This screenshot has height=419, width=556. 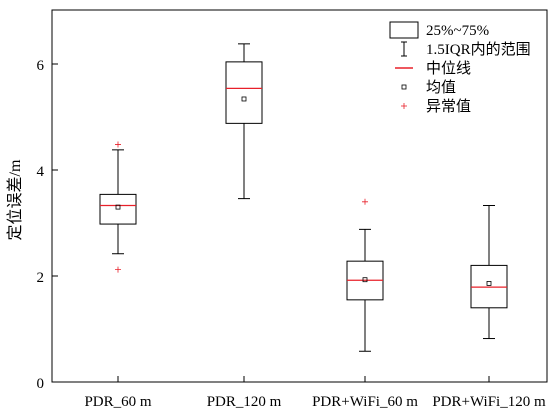 What do you see at coordinates (489, 402) in the screenshot?
I see `x-tick-label: PDR+WiFi_120 m` at bounding box center [489, 402].